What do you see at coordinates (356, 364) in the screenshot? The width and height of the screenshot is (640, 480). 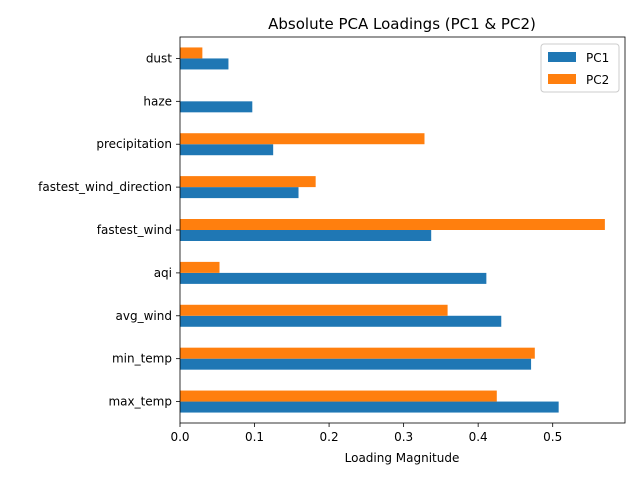 I see `bar-pc1-min-temp` at bounding box center [356, 364].